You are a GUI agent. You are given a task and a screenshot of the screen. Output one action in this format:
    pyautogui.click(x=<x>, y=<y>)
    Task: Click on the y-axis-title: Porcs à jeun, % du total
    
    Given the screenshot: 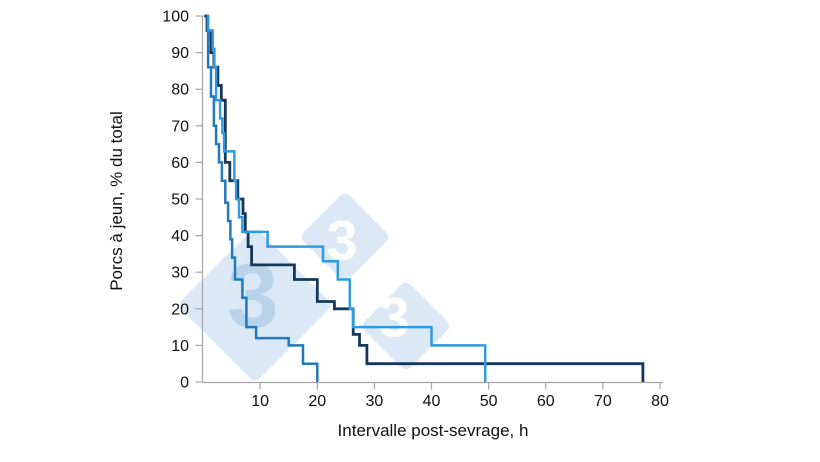 What is the action you would take?
    pyautogui.click(x=116, y=201)
    